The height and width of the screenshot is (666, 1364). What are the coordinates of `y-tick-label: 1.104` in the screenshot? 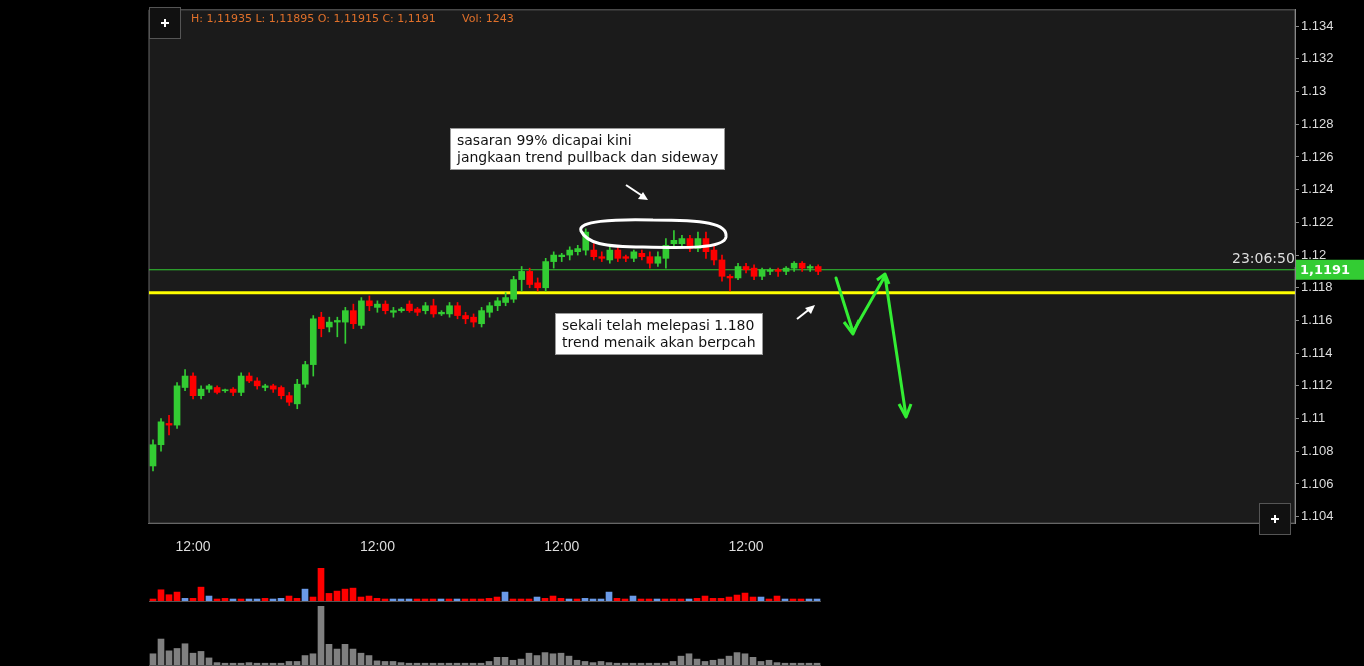 It's located at (1317, 516).